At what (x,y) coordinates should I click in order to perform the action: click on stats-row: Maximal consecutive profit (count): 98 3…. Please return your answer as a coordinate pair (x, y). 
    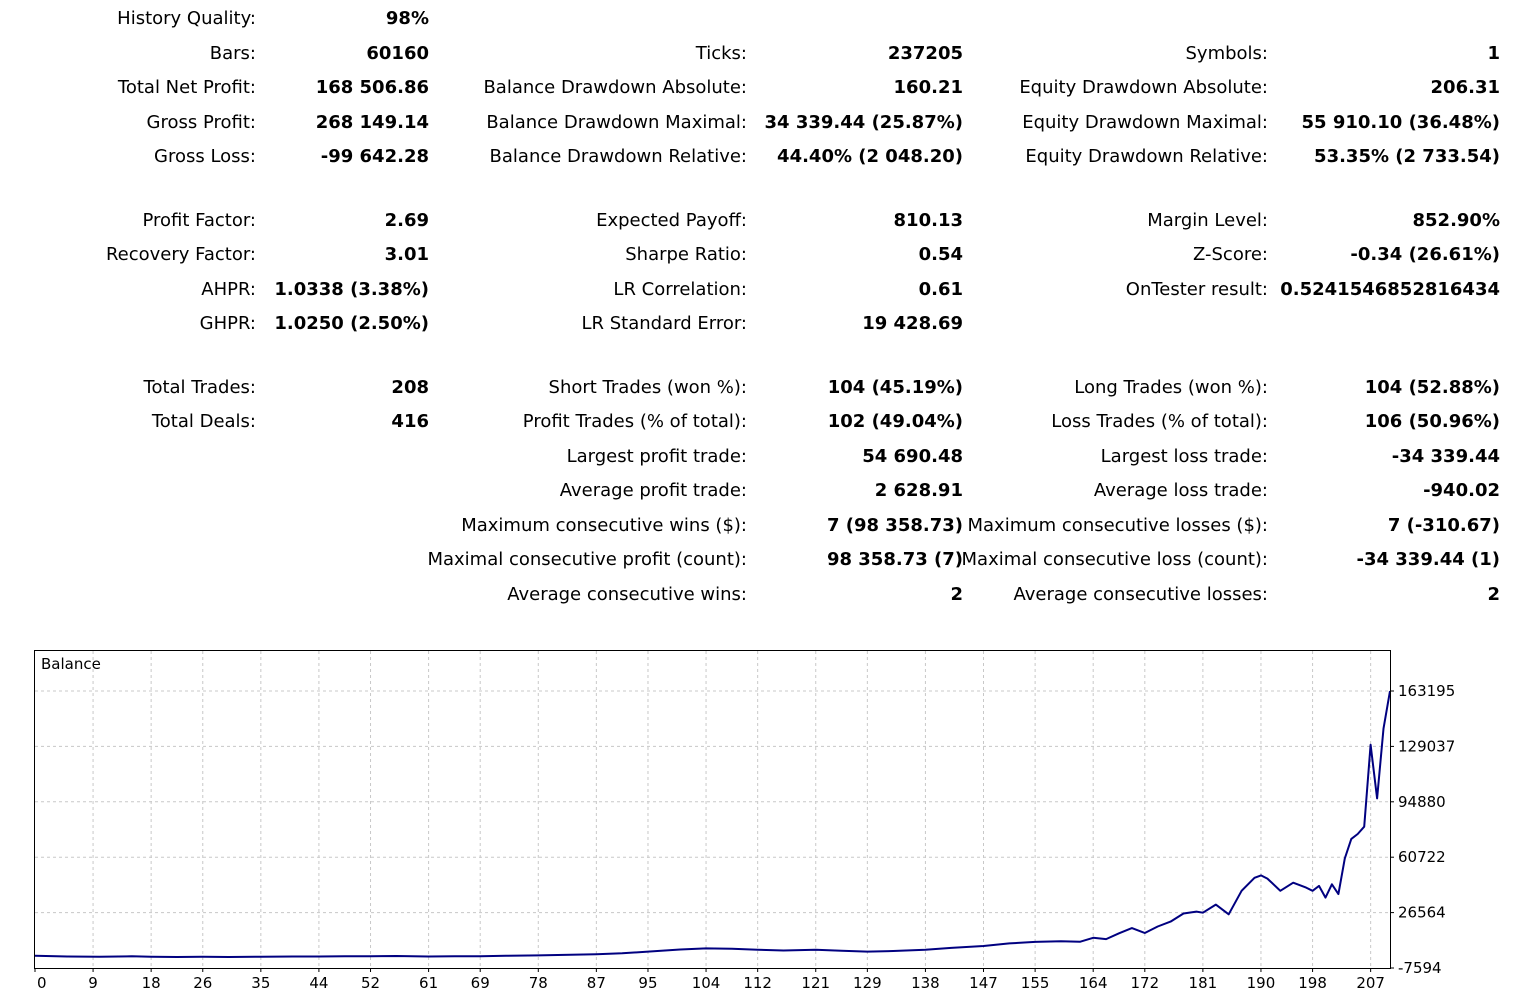
    Looking at the image, I should click on (763, 560).